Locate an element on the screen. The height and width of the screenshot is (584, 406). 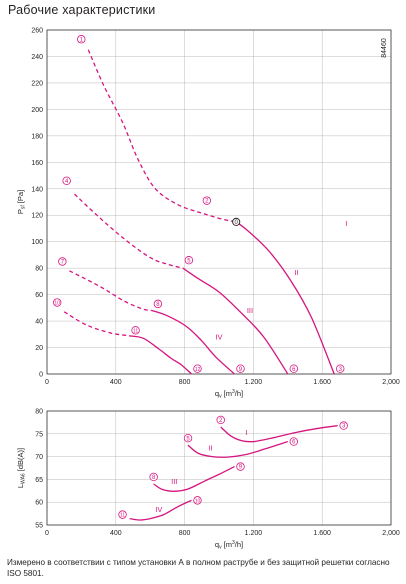
operating-point-label: 0 is located at coordinates (237, 223).